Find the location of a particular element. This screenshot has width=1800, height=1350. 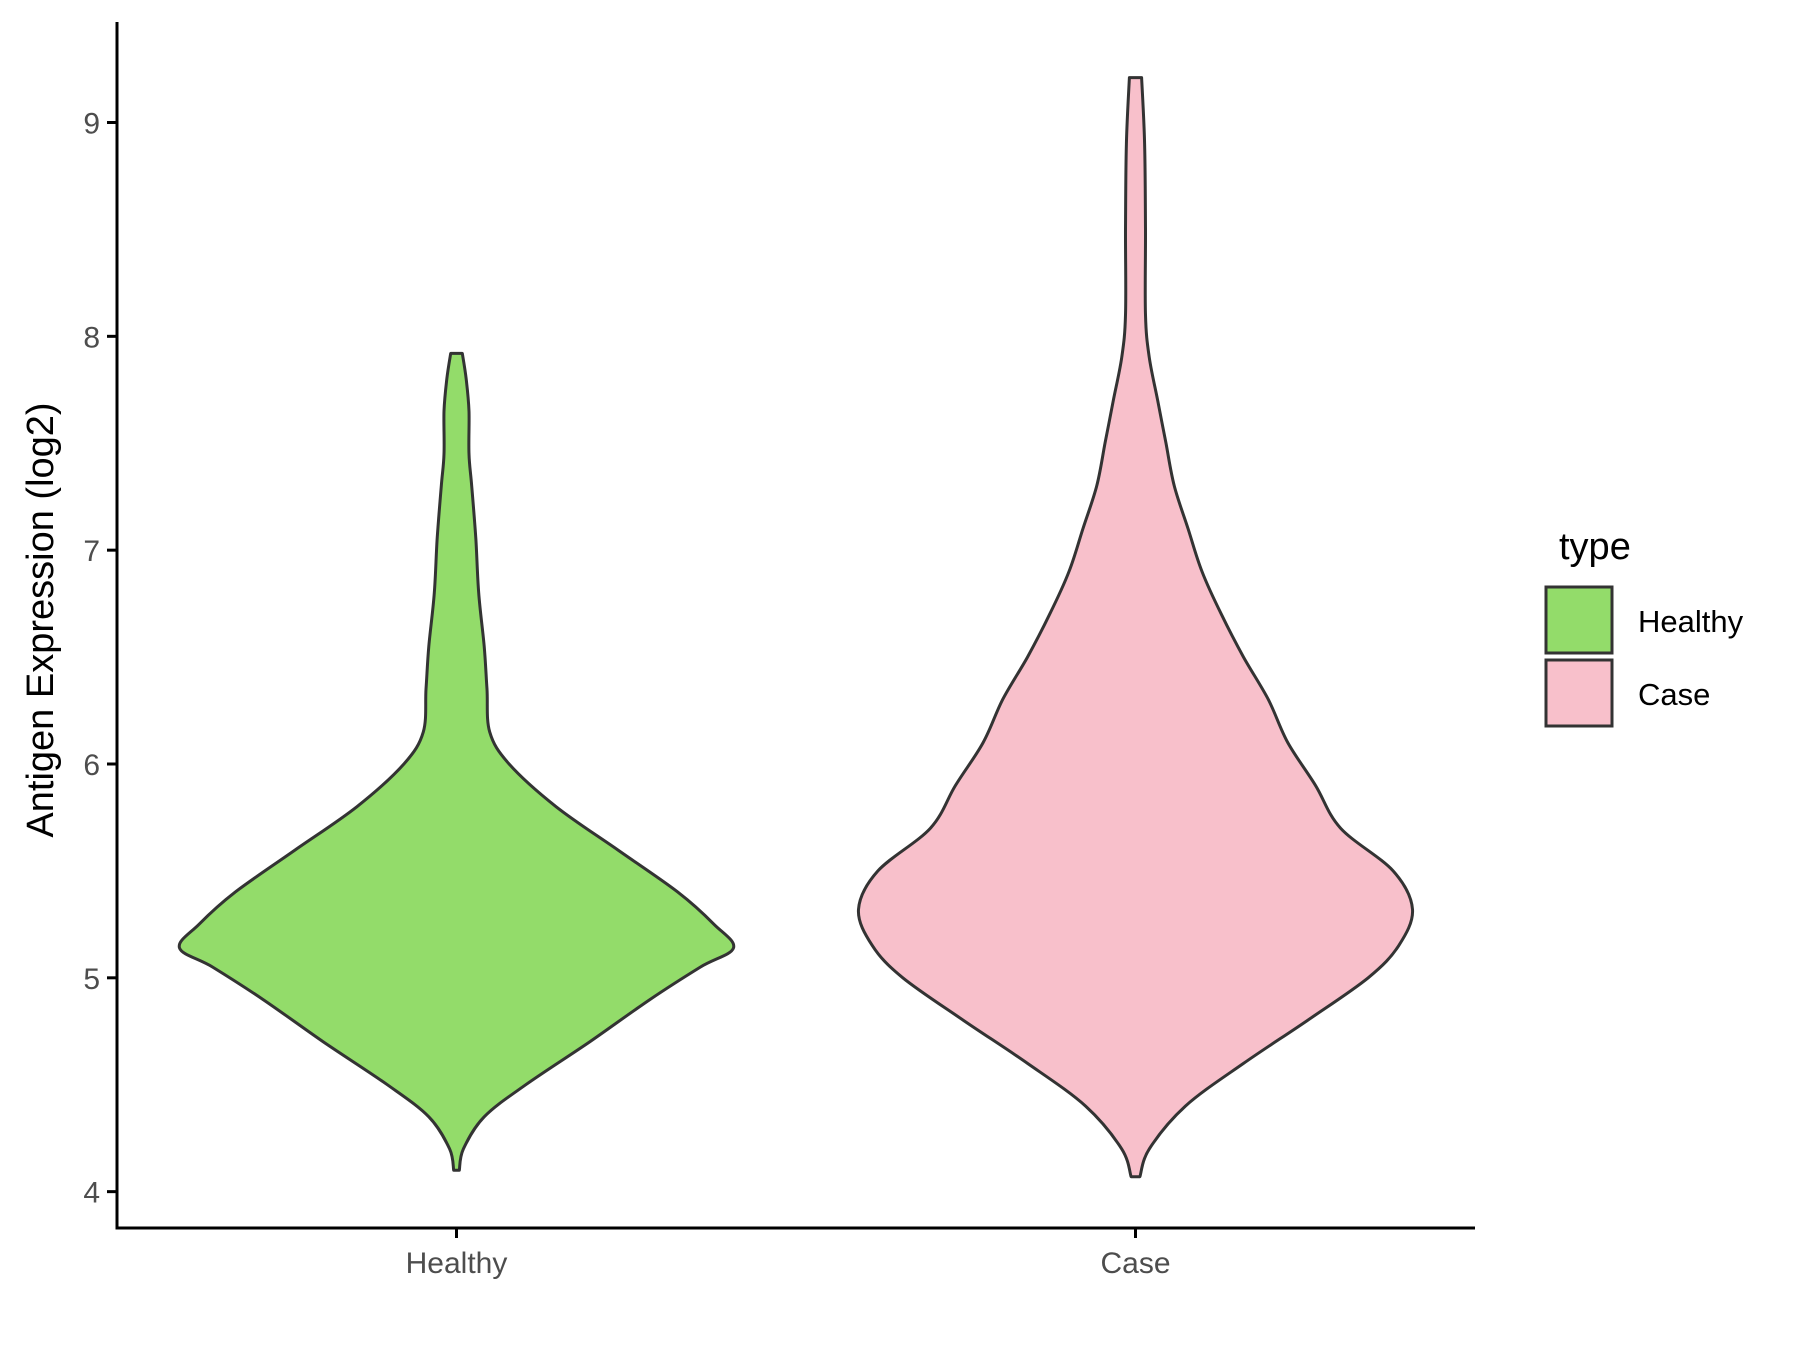

legend-items: Healthy Case is located at coordinates (1644, 656).